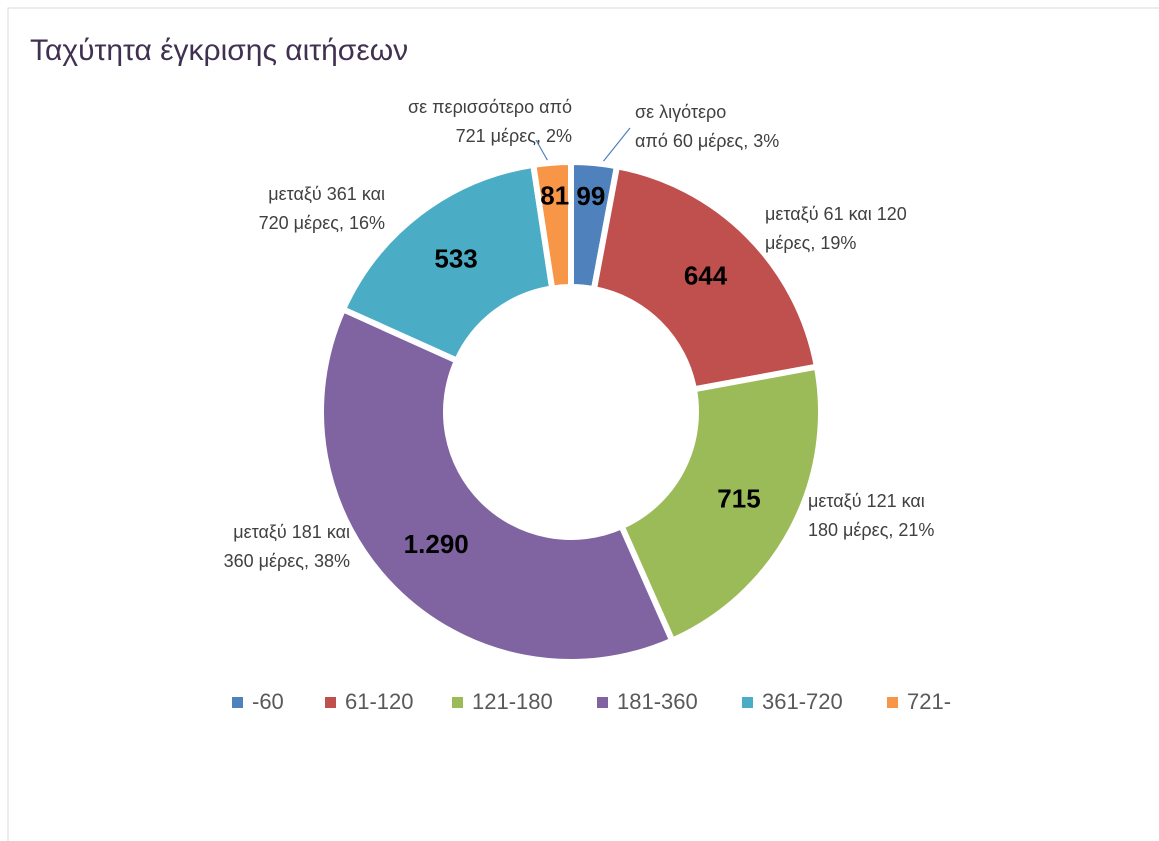 This screenshot has width=1159, height=841. I want to click on slice-label: 360 μέρες, 38%, so click(287, 561).